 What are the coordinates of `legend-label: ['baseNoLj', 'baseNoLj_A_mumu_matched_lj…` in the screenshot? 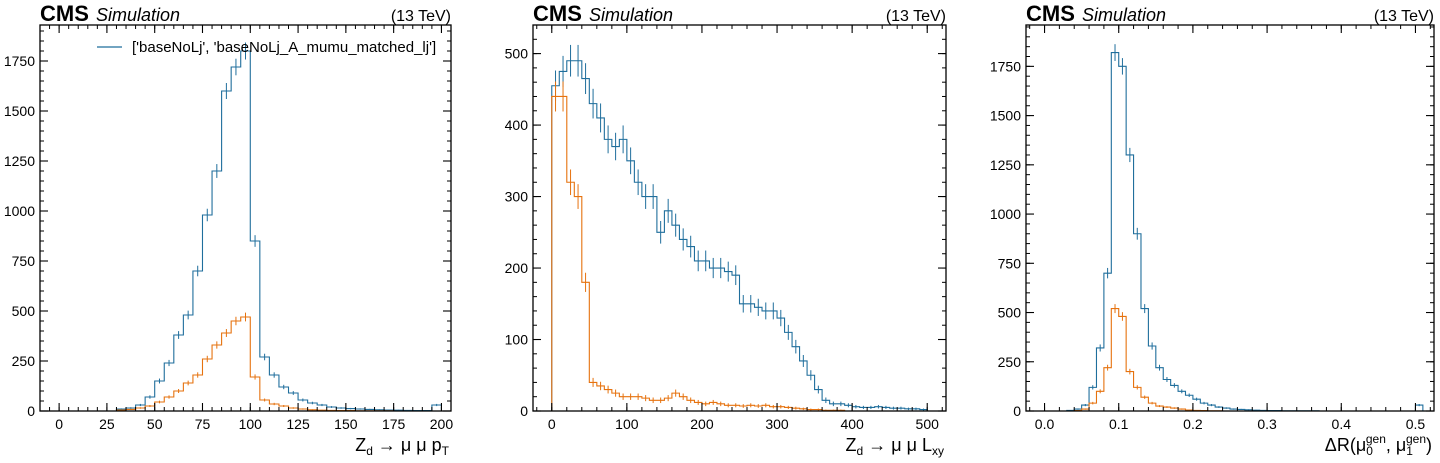 It's located at (284, 47).